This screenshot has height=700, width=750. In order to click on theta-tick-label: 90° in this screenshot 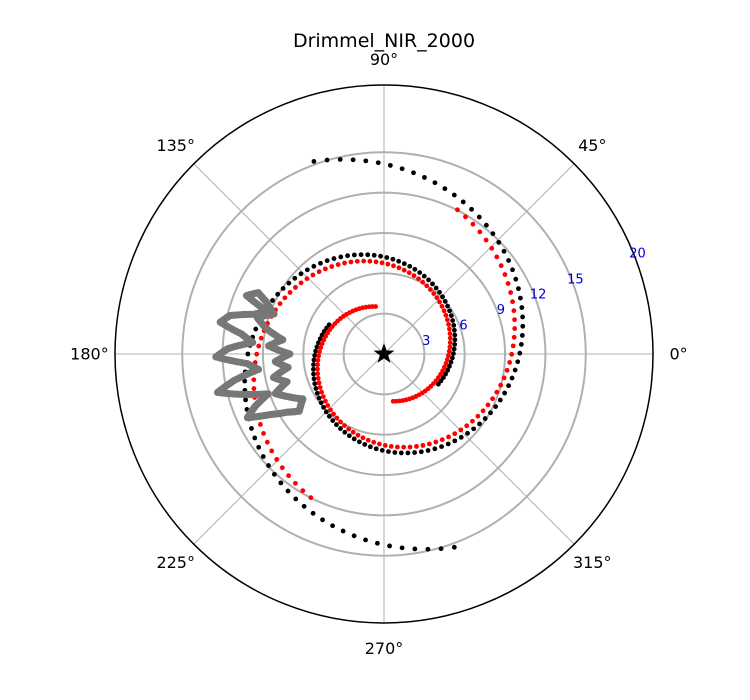, I will do `click(384, 59)`.